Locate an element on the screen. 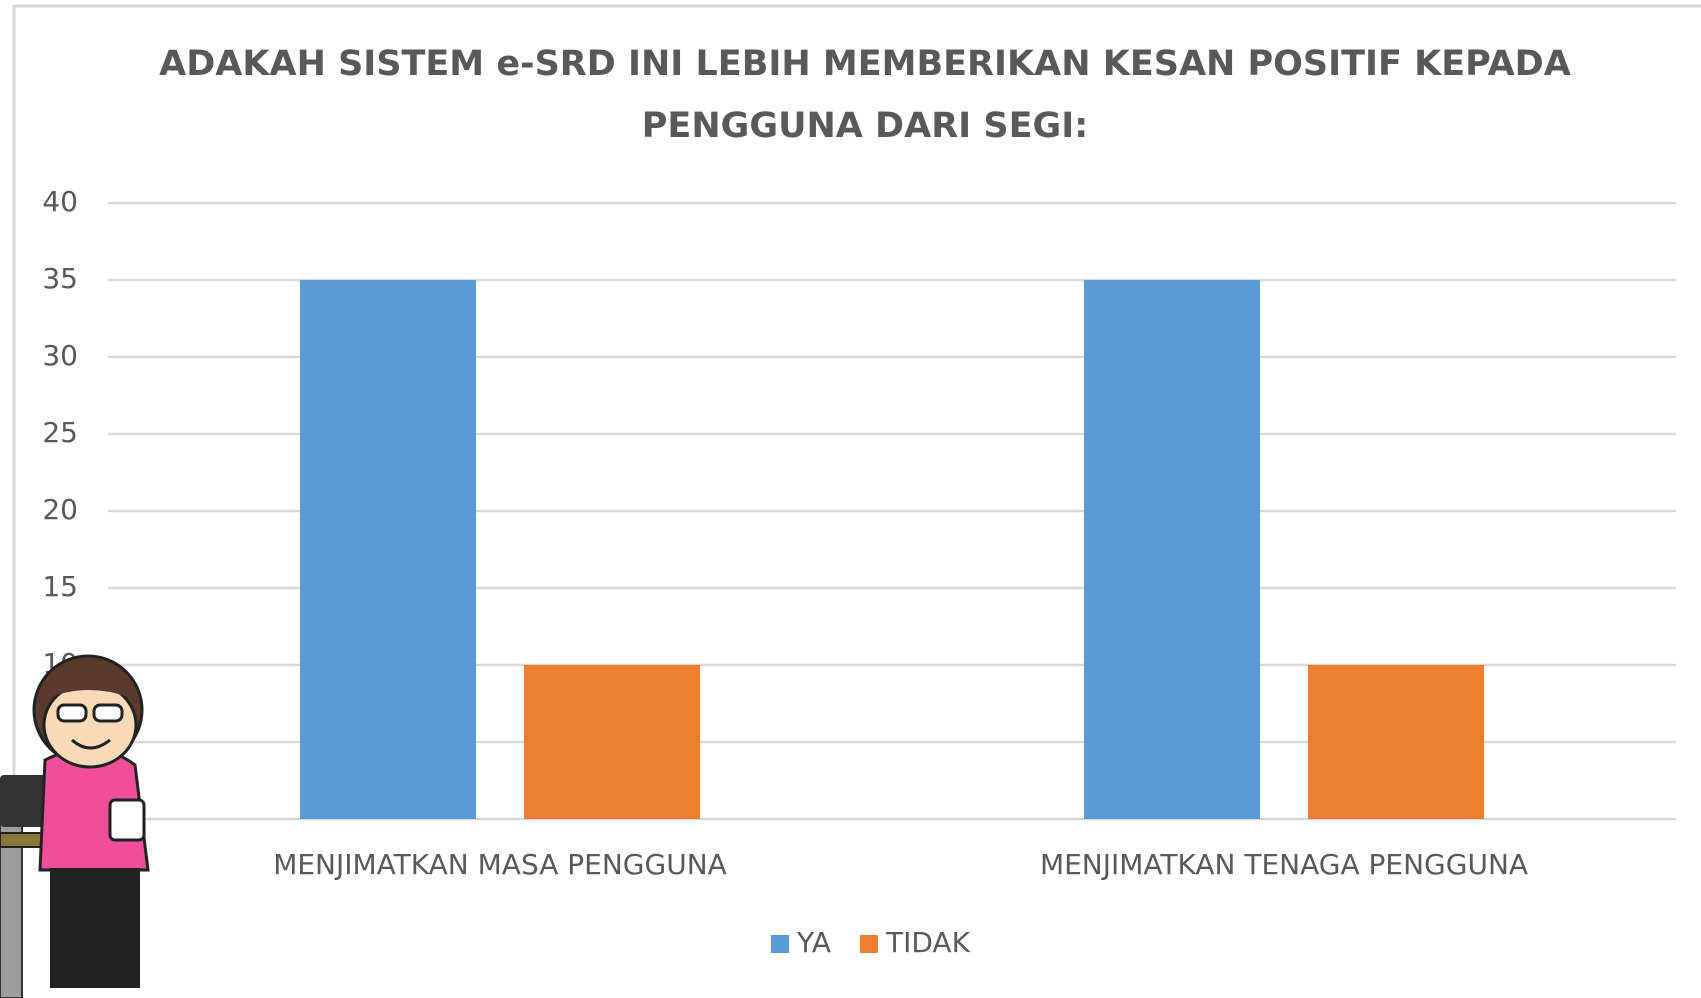 The image size is (1701, 998). y-tick-label: 35 is located at coordinates (60, 278).